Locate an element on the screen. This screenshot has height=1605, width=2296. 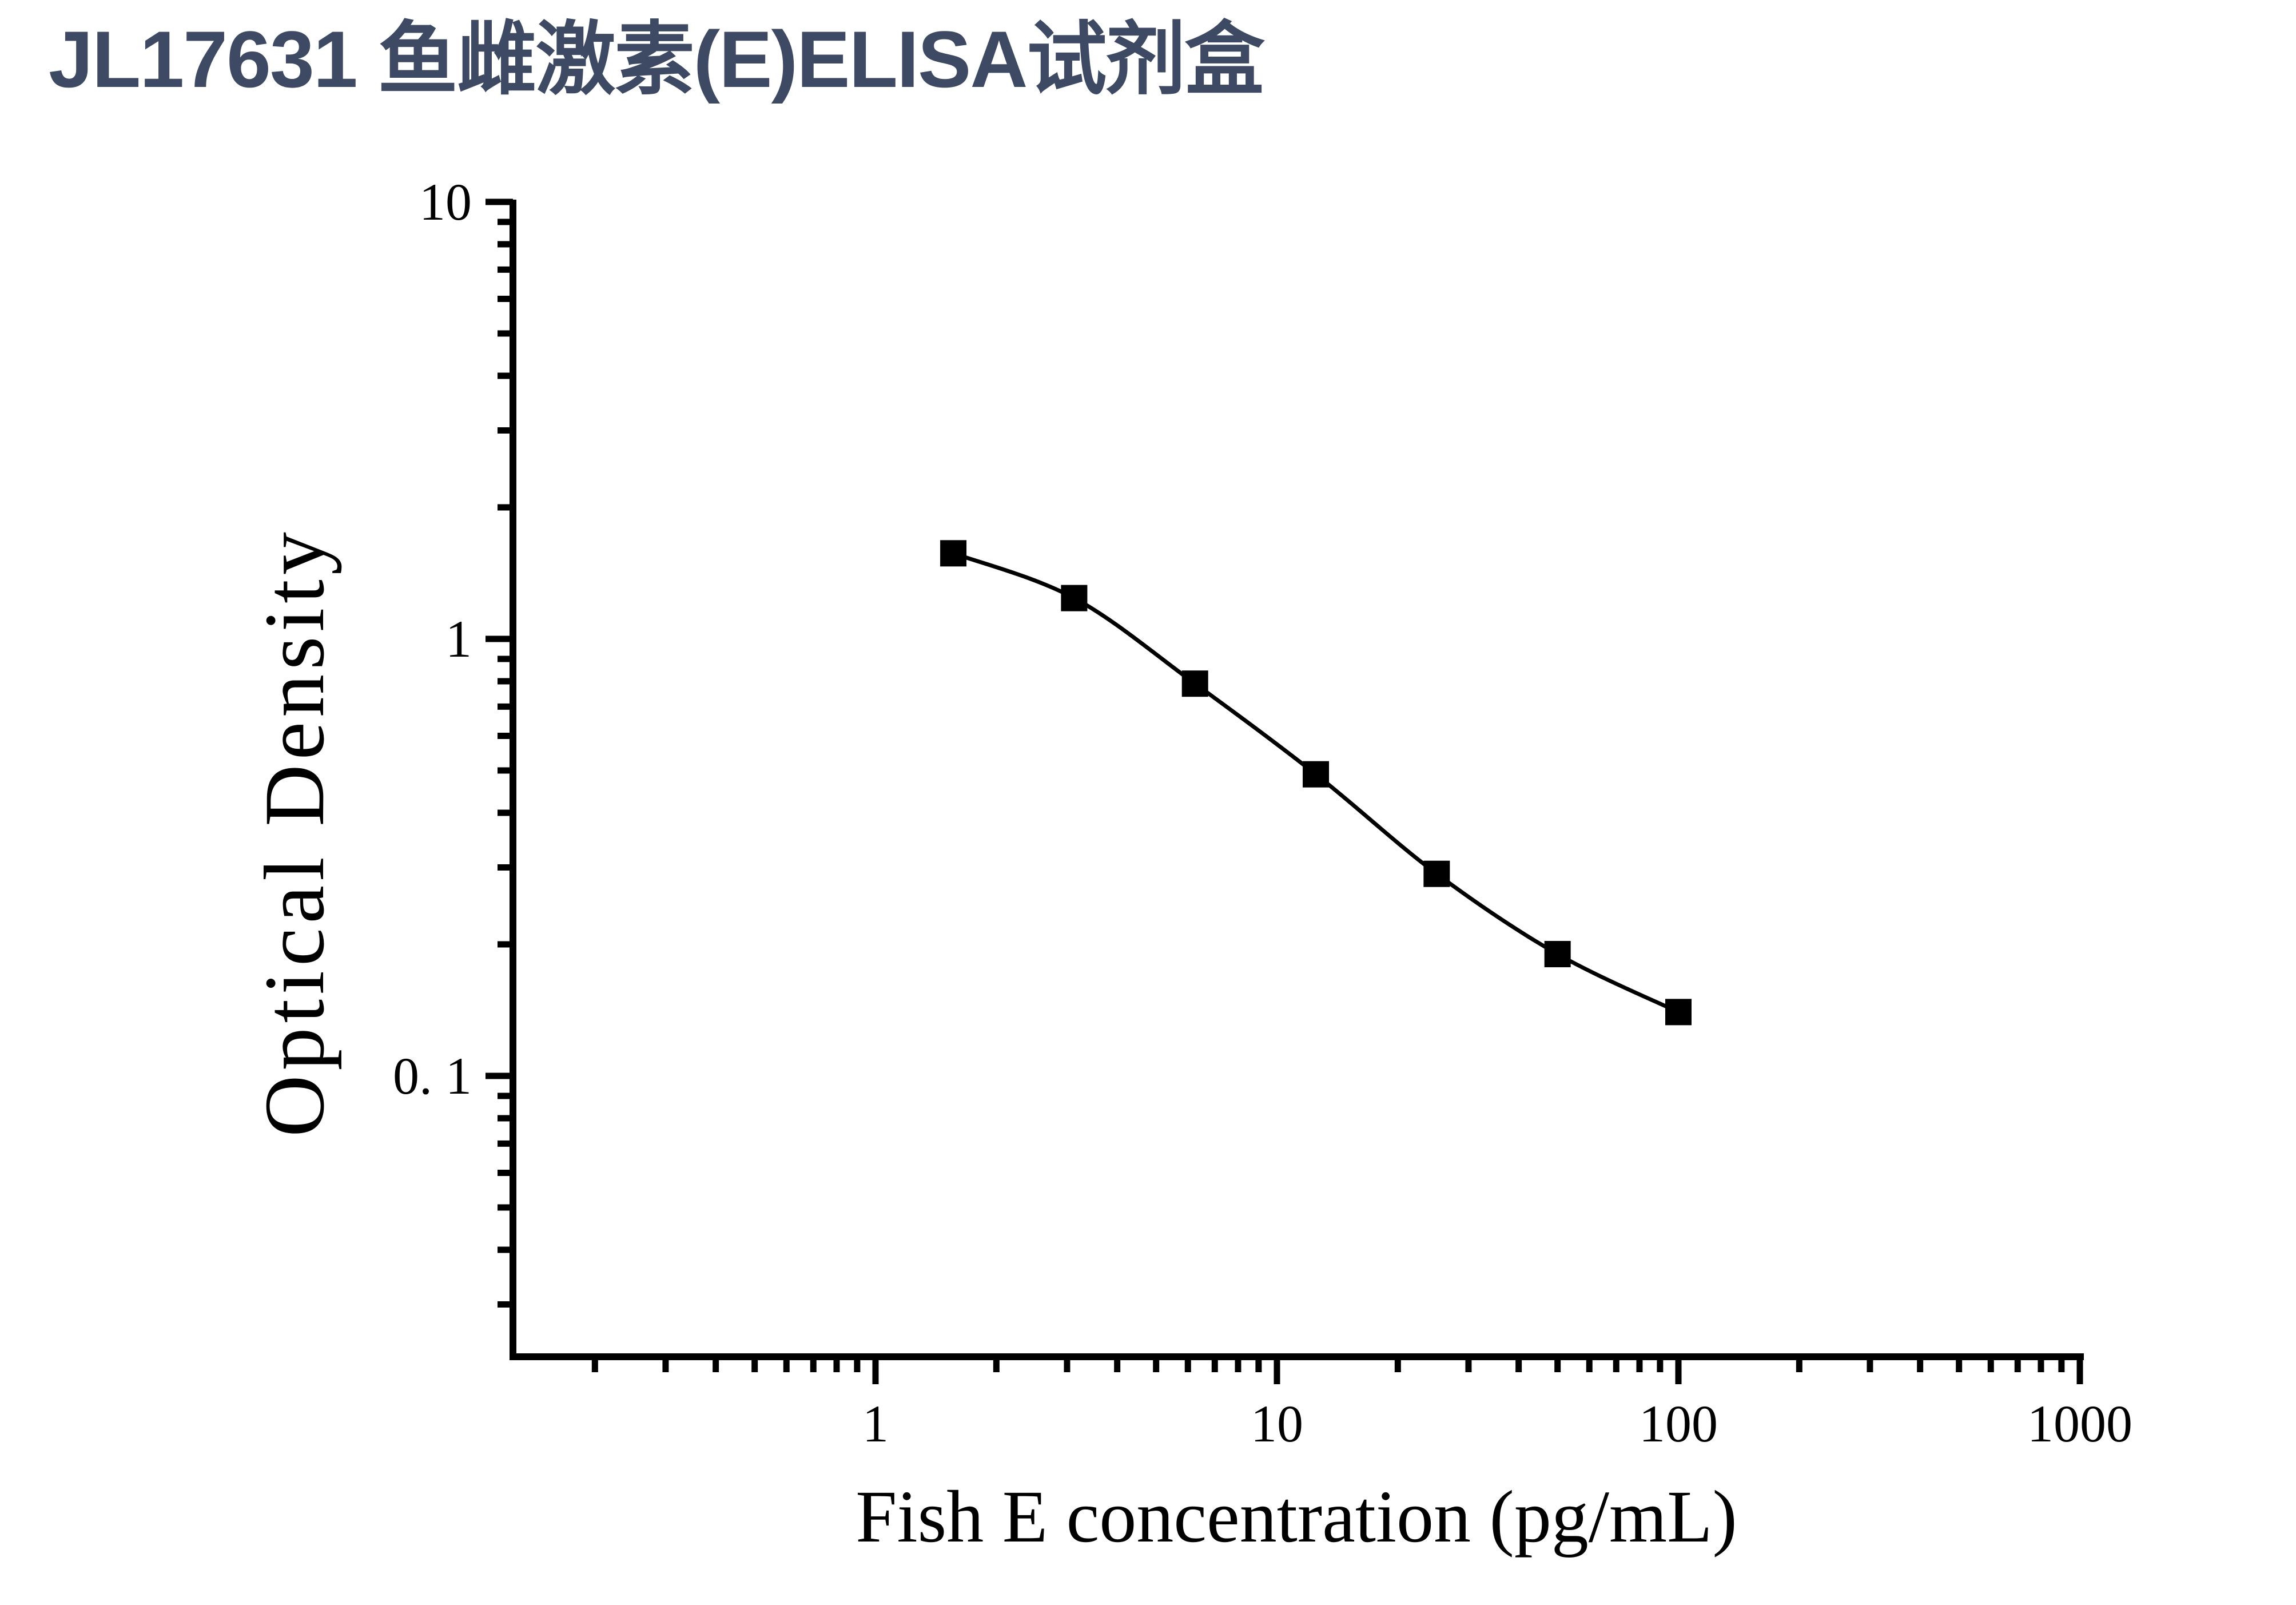
series-layer is located at coordinates (1316, 783).